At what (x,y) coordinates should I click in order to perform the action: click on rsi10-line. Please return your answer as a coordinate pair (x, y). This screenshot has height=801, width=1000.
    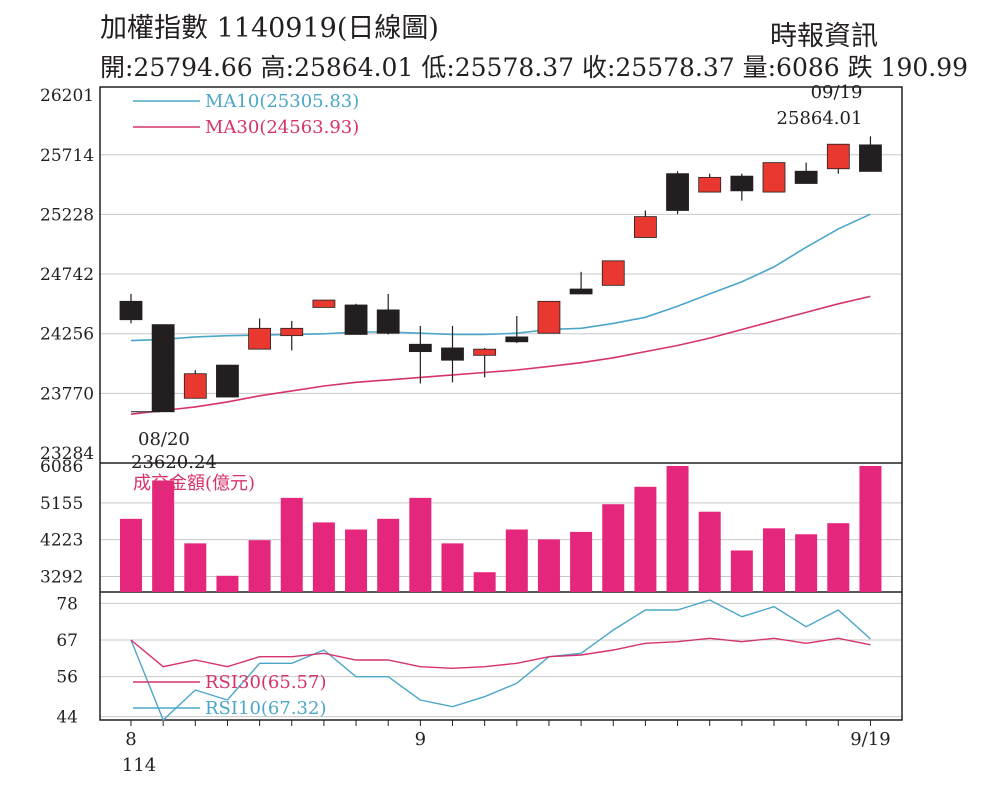
    Looking at the image, I should click on (500, 660).